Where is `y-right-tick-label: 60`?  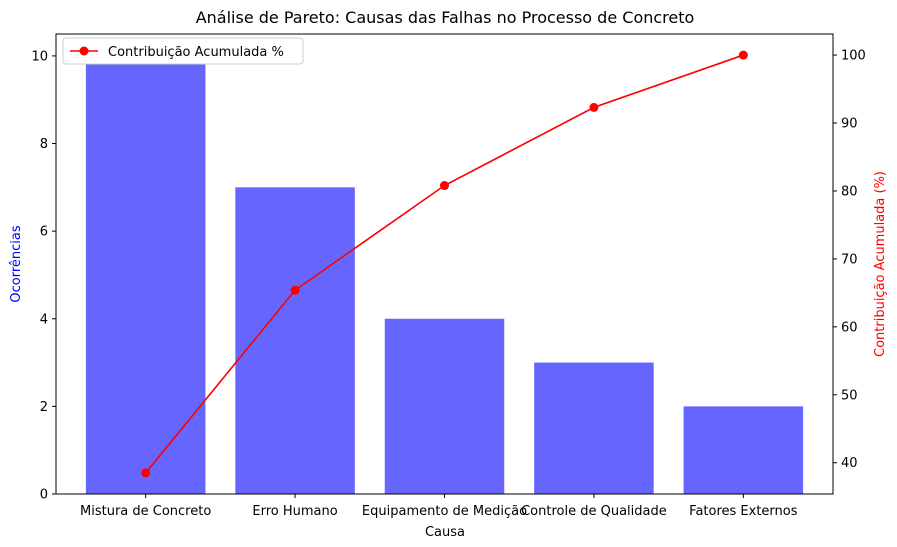 y-right-tick-label: 60 is located at coordinates (849, 327).